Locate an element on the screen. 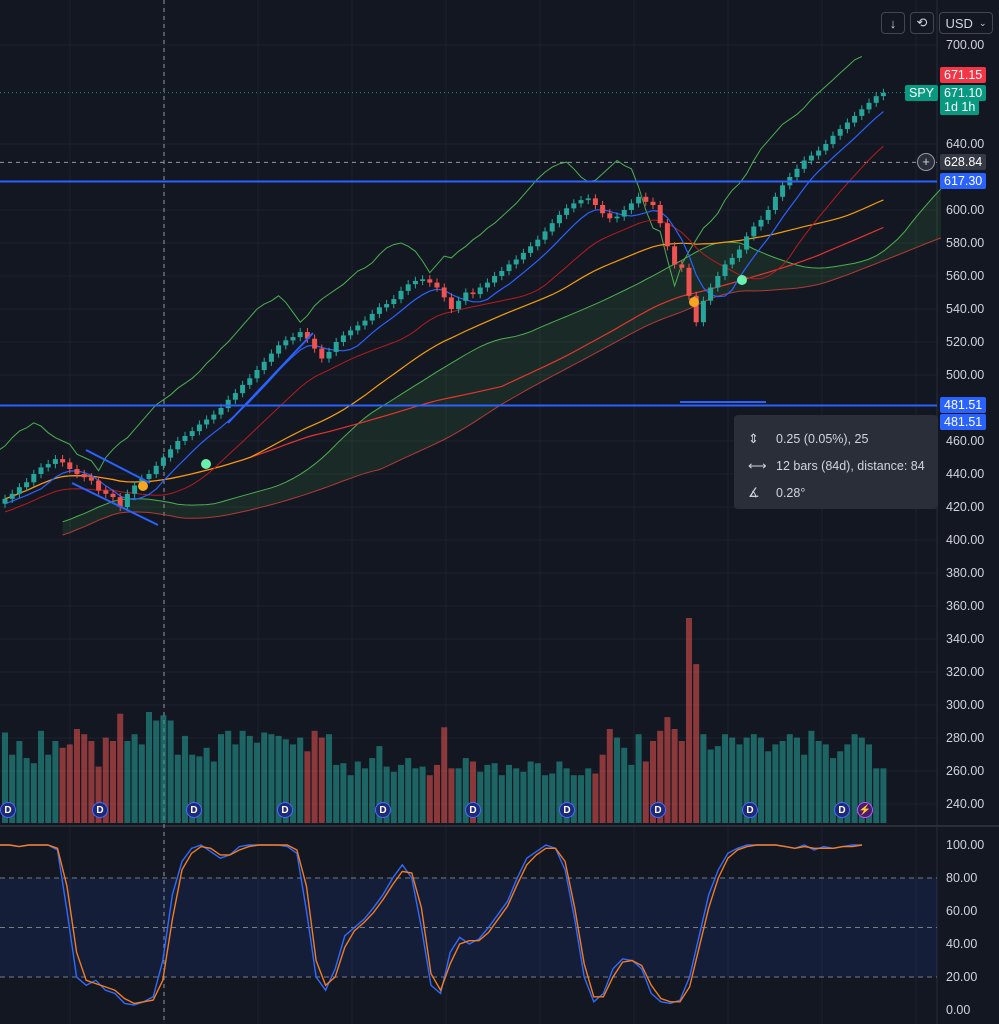 This screenshot has height=1024, width=999. countdown-tag: 1d 1h is located at coordinates (960, 107).